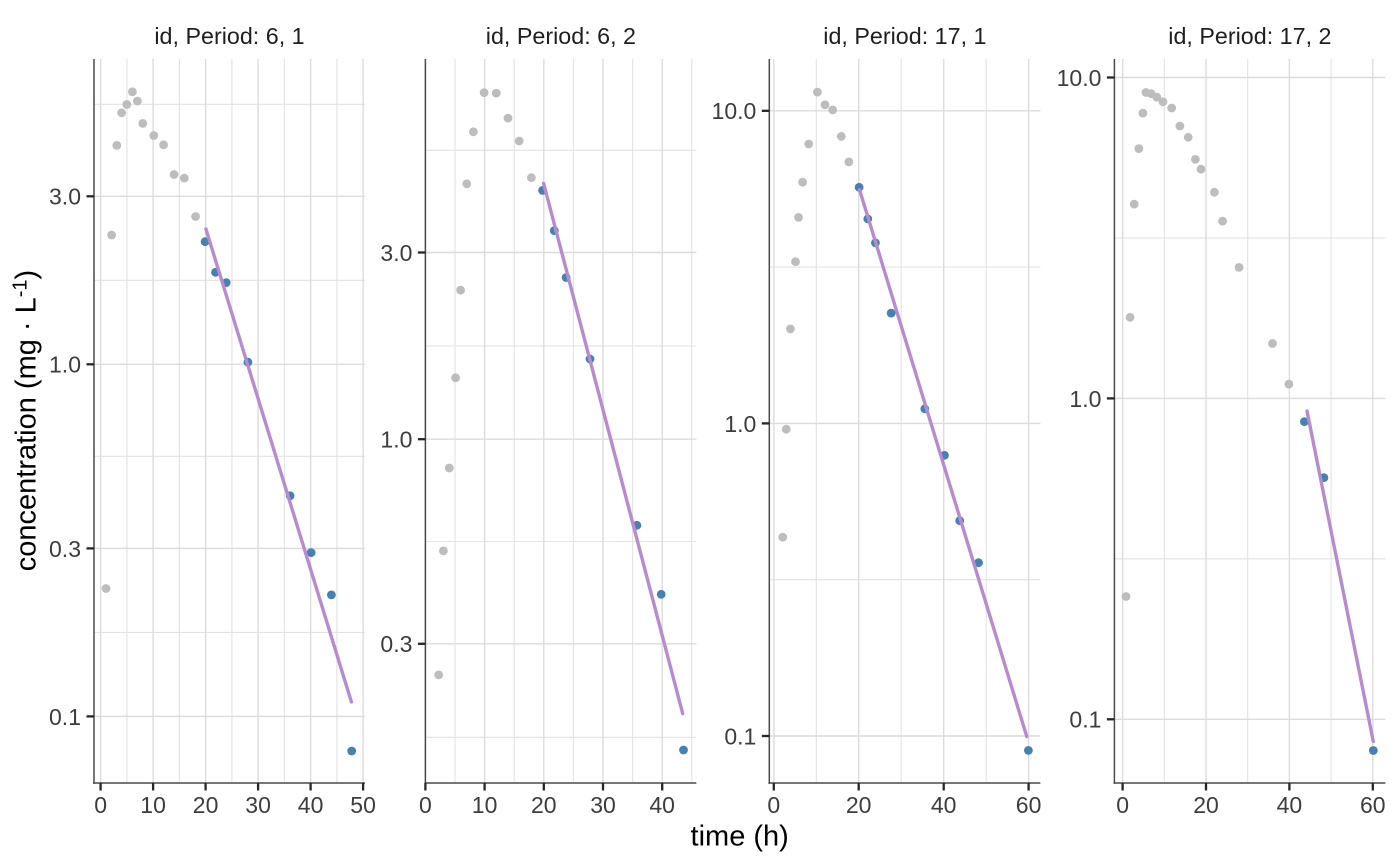 This screenshot has width=1400, height=866. Describe the element at coordinates (26, 420) in the screenshot. I see `svg-text: concentration (mg · L-1)` at that location.